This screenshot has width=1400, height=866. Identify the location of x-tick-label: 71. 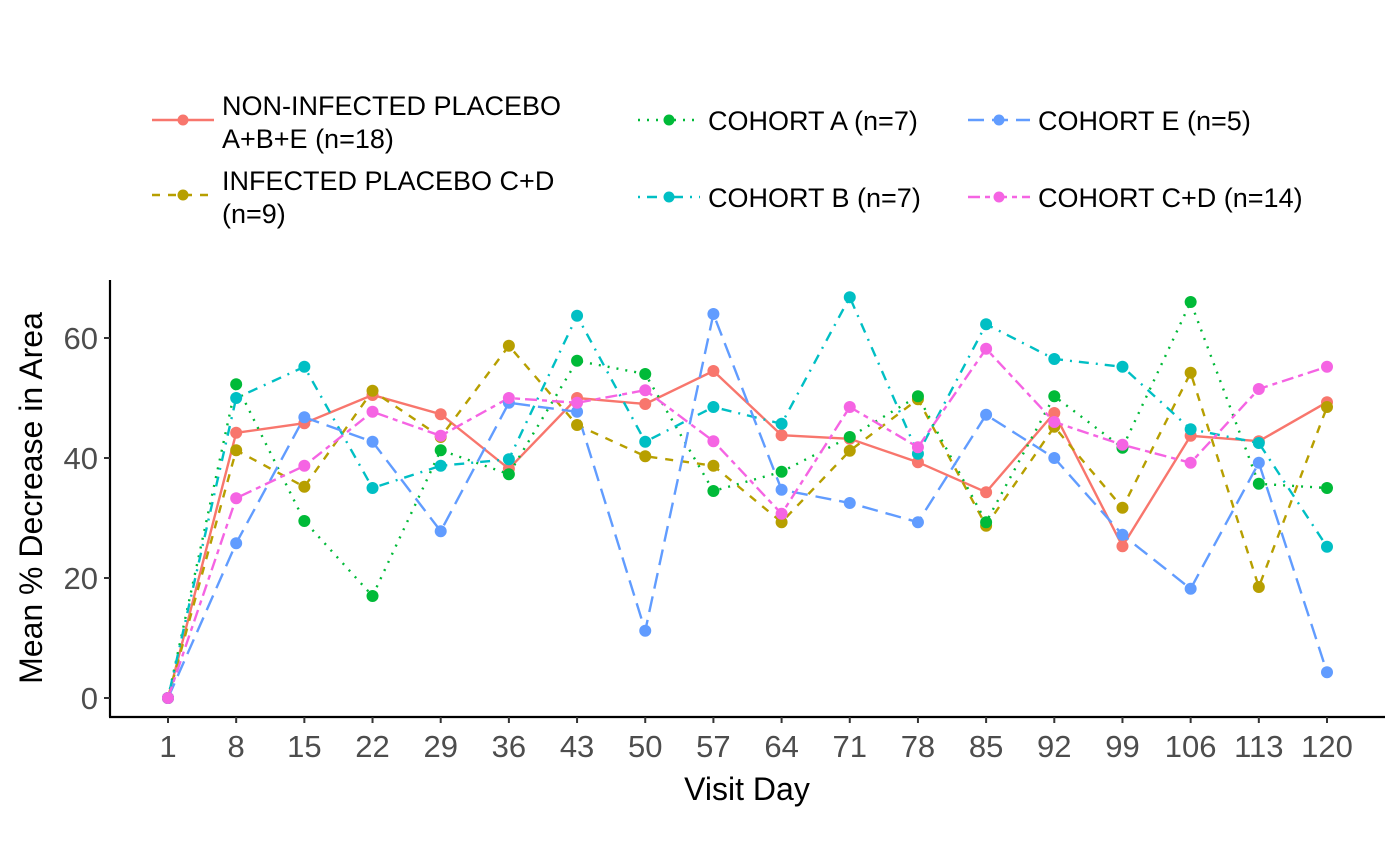
(850, 746).